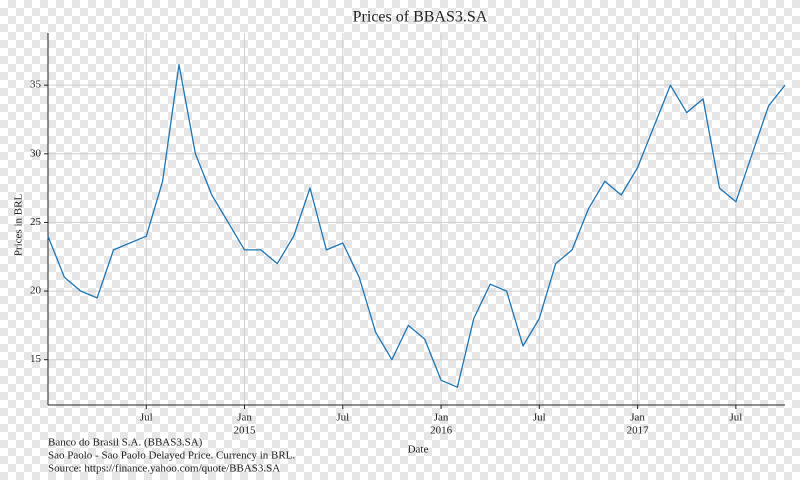  I want to click on chart-title: Prices of BBAS3.SA, so click(420, 17).